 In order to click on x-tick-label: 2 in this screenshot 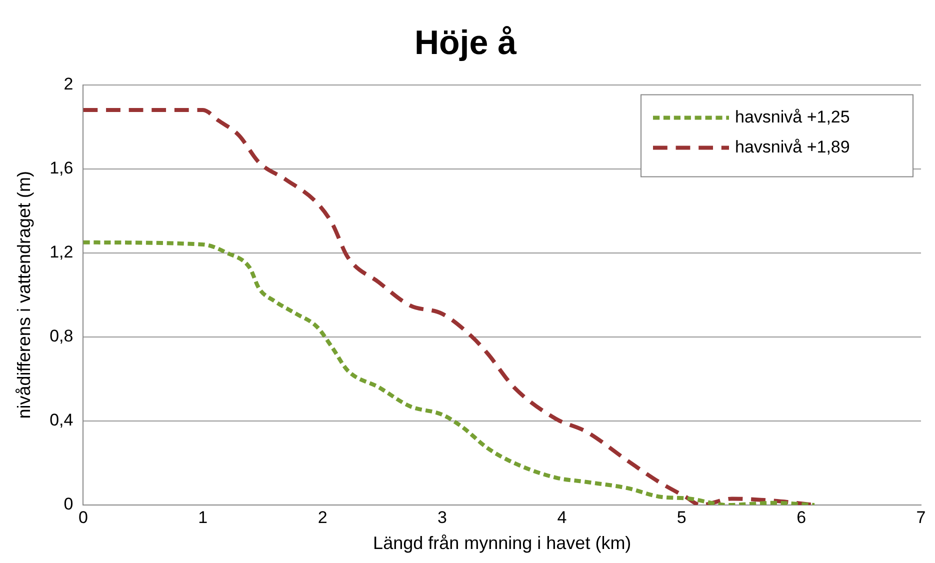, I will do `click(323, 517)`.